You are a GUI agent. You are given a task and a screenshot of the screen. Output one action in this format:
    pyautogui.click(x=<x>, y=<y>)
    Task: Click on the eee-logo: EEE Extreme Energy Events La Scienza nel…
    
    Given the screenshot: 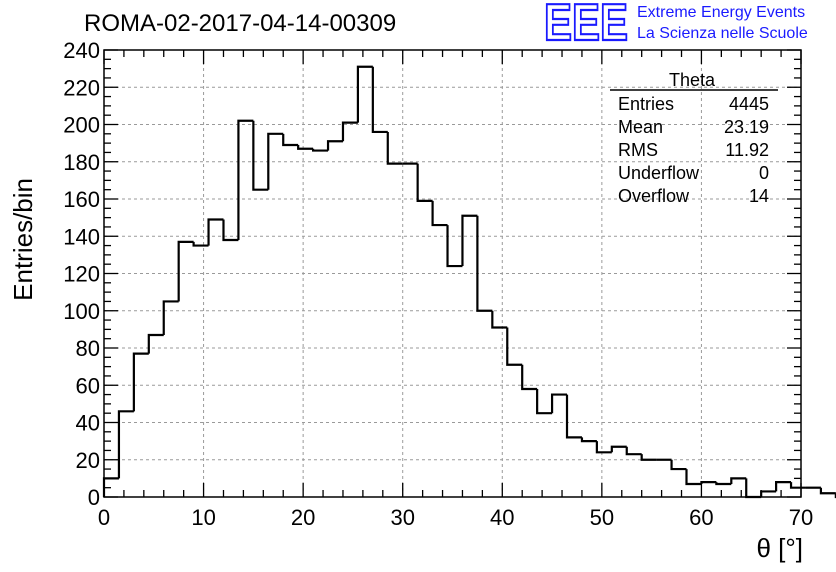 What is the action you would take?
    pyautogui.click(x=675, y=26)
    